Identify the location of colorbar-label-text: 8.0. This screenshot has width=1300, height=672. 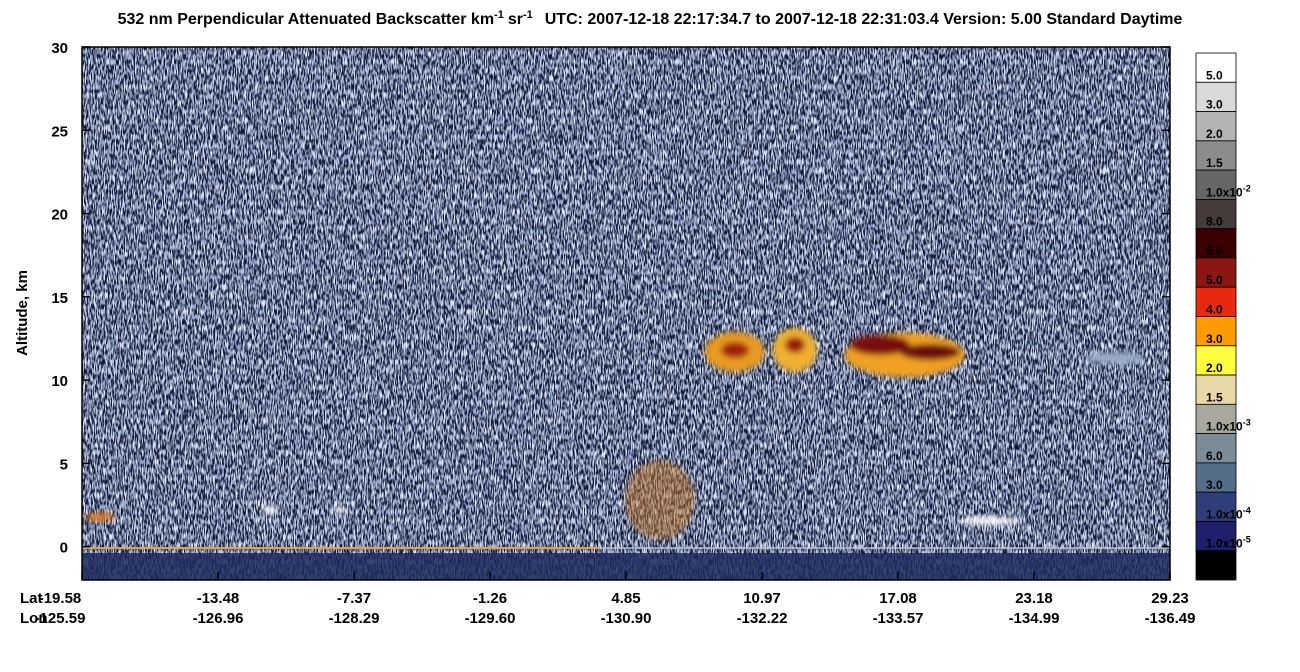
(1214, 222).